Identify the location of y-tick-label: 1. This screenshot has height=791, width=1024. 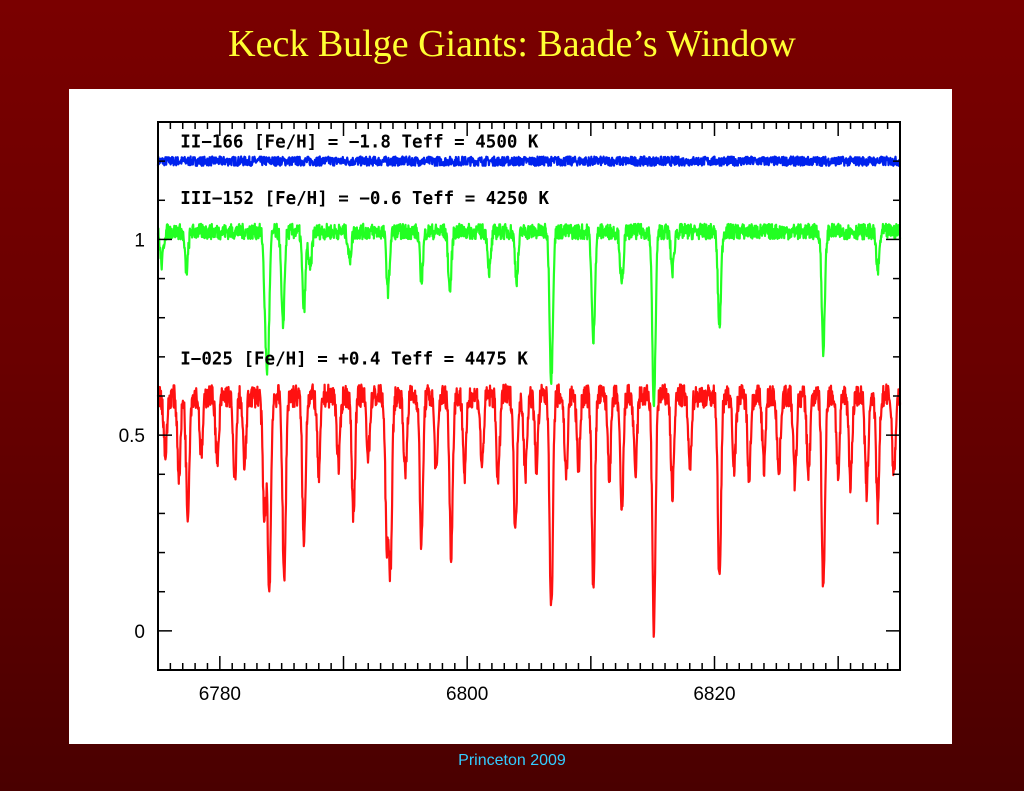
(139, 240).